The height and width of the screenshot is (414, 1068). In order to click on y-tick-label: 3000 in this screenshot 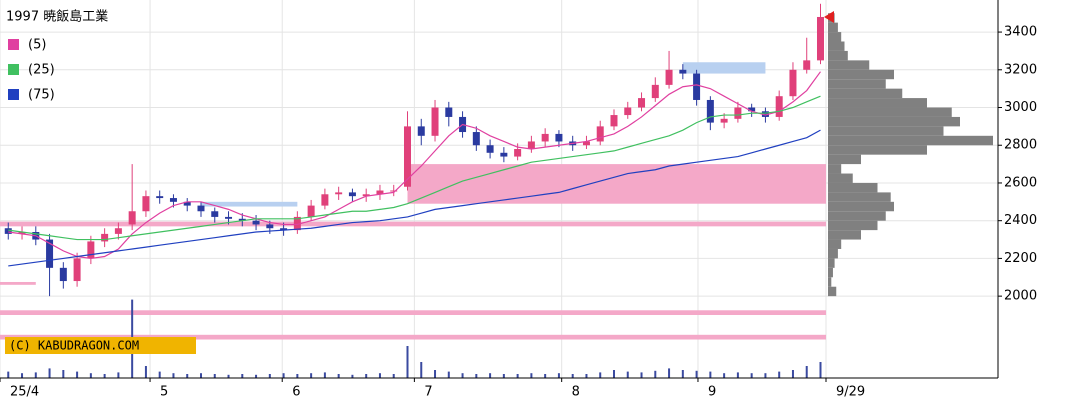, I will do `click(1020, 107)`.